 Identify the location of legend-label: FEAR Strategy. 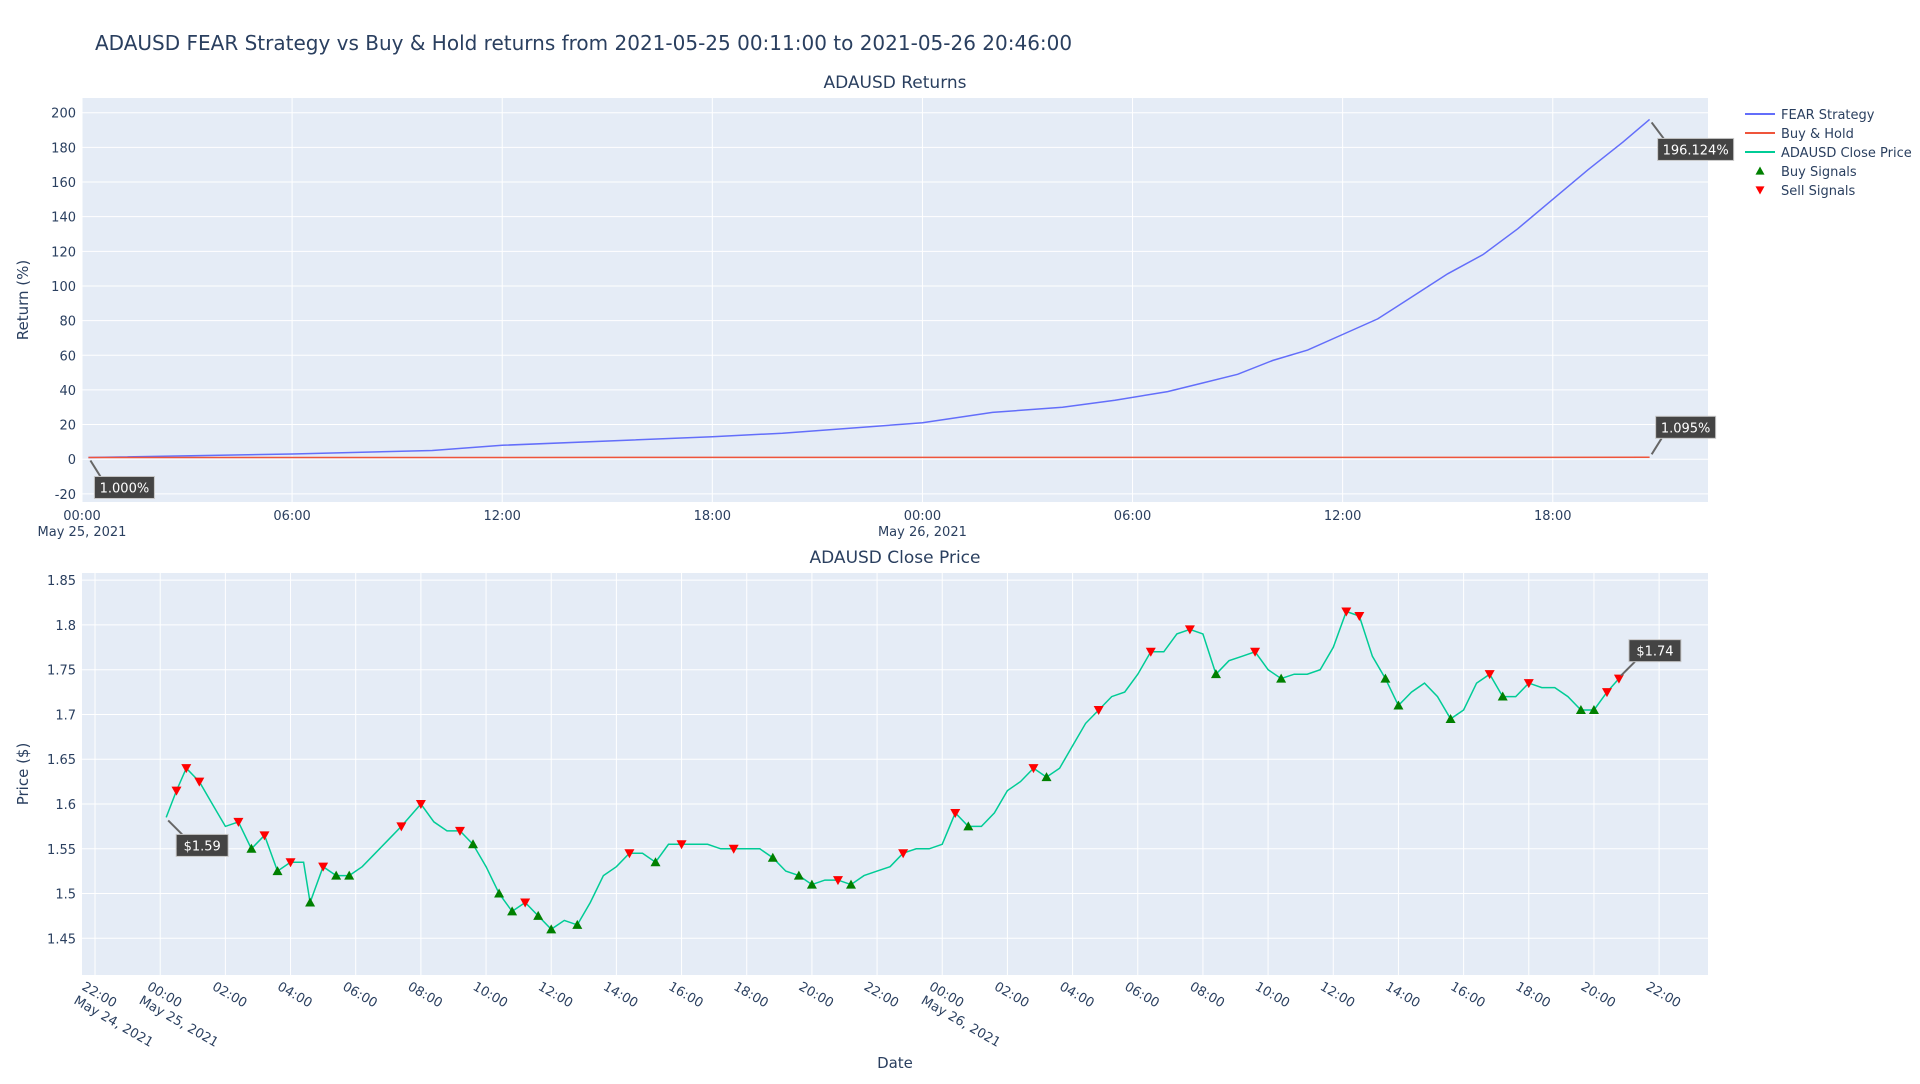
(1828, 115).